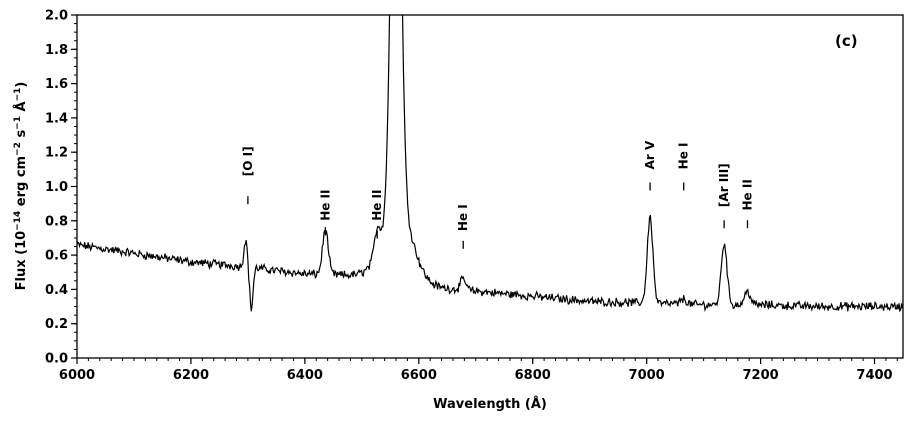 This screenshot has height=421, width=913. I want to click on y-tick-label: 1.6, so click(56, 84).